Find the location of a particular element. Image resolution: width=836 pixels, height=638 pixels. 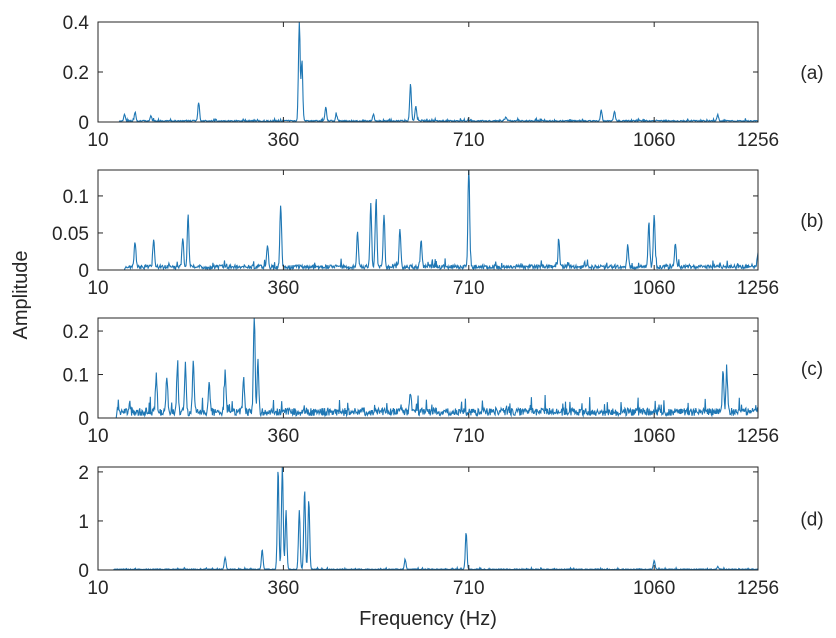

series-line-a is located at coordinates (428, 72).